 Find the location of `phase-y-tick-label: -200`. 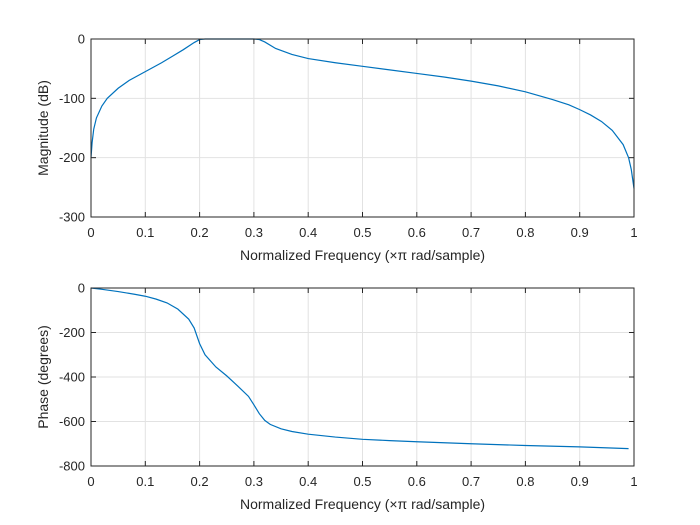

phase-y-tick-label: -200 is located at coordinates (72, 332).